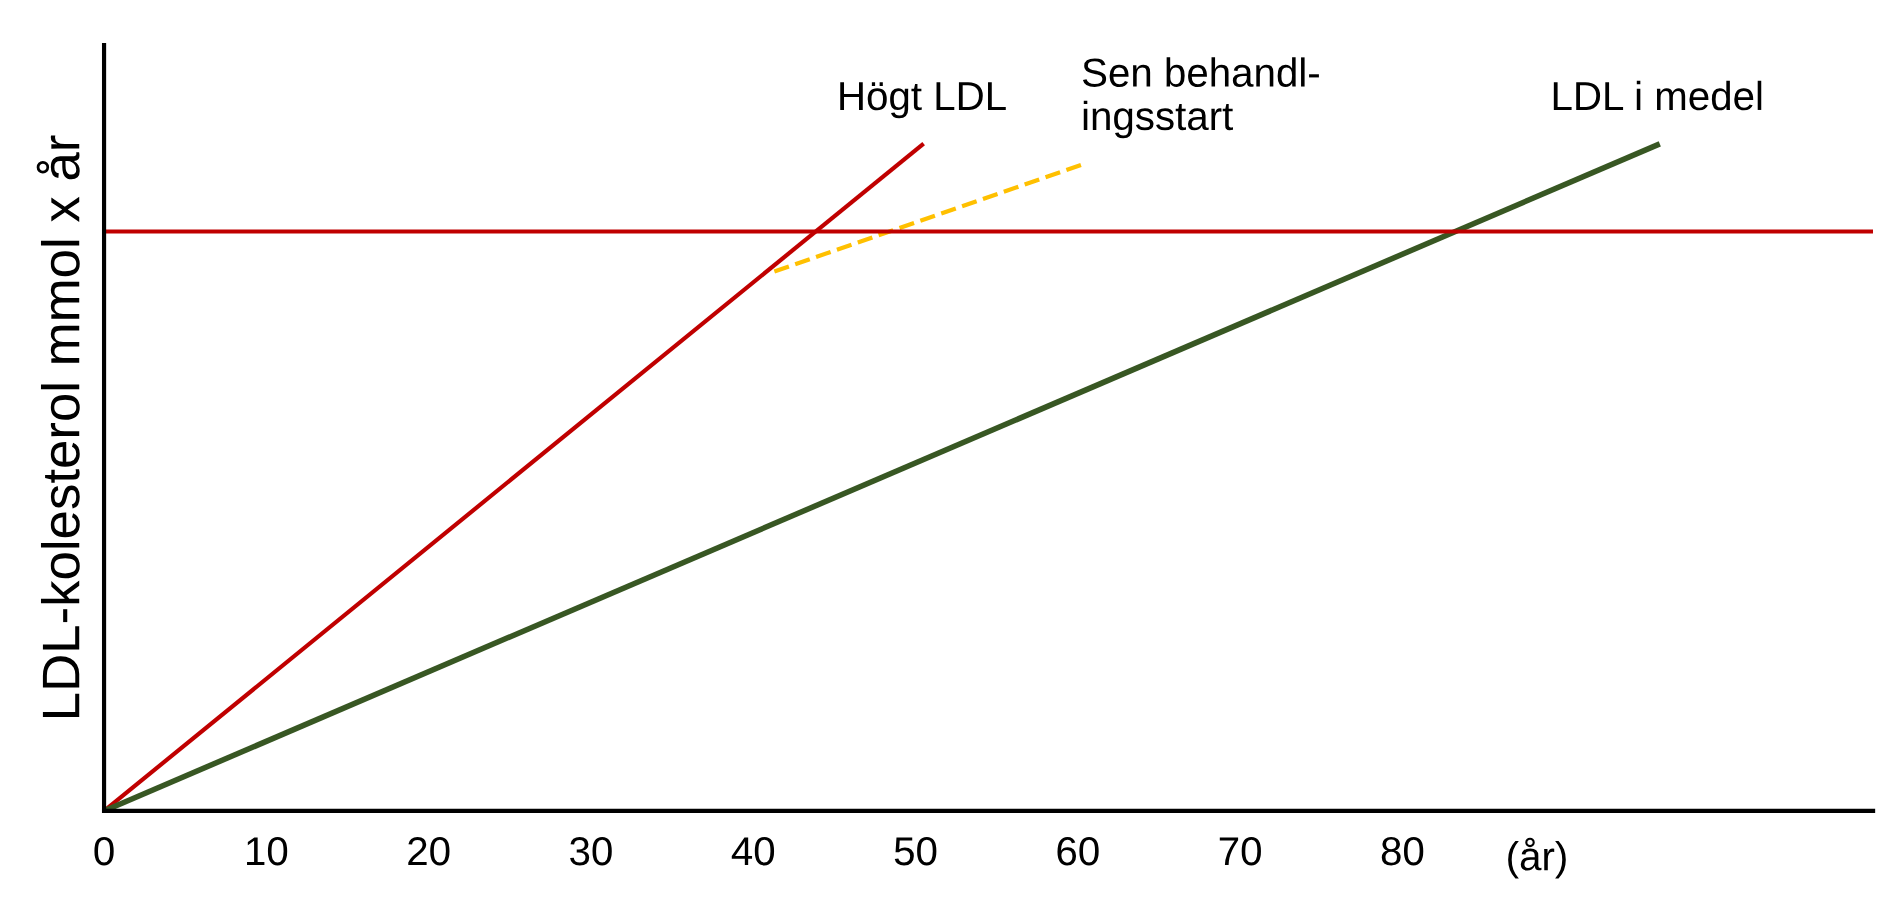 The width and height of the screenshot is (1892, 901). I want to click on series-label: Sen behandl- ingsstart, so click(1200, 98).